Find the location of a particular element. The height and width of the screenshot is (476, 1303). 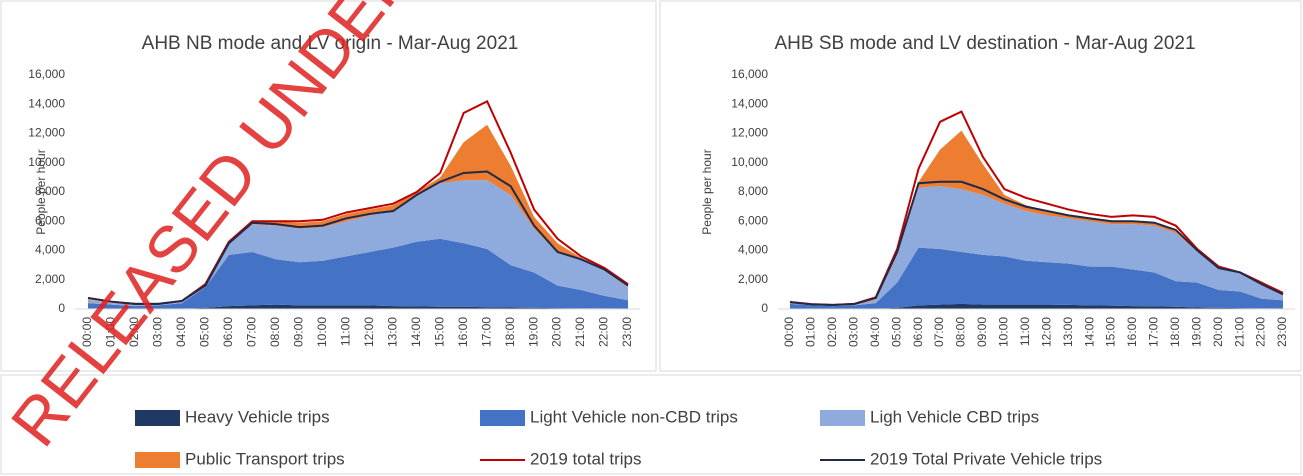

chart-title: AHB NB mode and LV origin - Mar-Aug 2021 is located at coordinates (330, 43).